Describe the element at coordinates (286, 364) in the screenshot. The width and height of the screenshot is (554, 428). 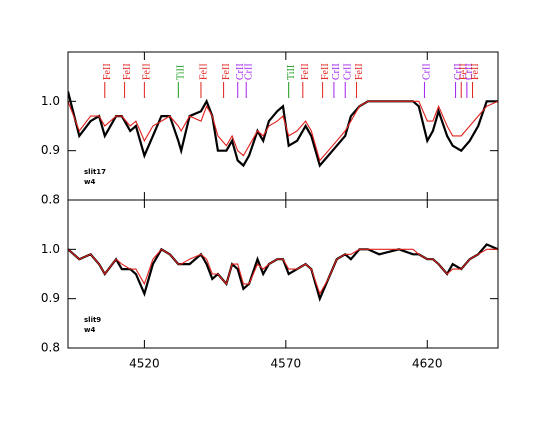
I see `x-tick-label: 4570` at that location.